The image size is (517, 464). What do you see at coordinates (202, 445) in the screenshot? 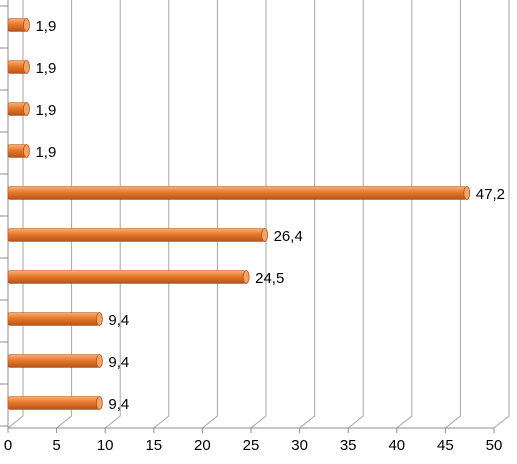
I see `x-tick-label: 20` at bounding box center [202, 445].